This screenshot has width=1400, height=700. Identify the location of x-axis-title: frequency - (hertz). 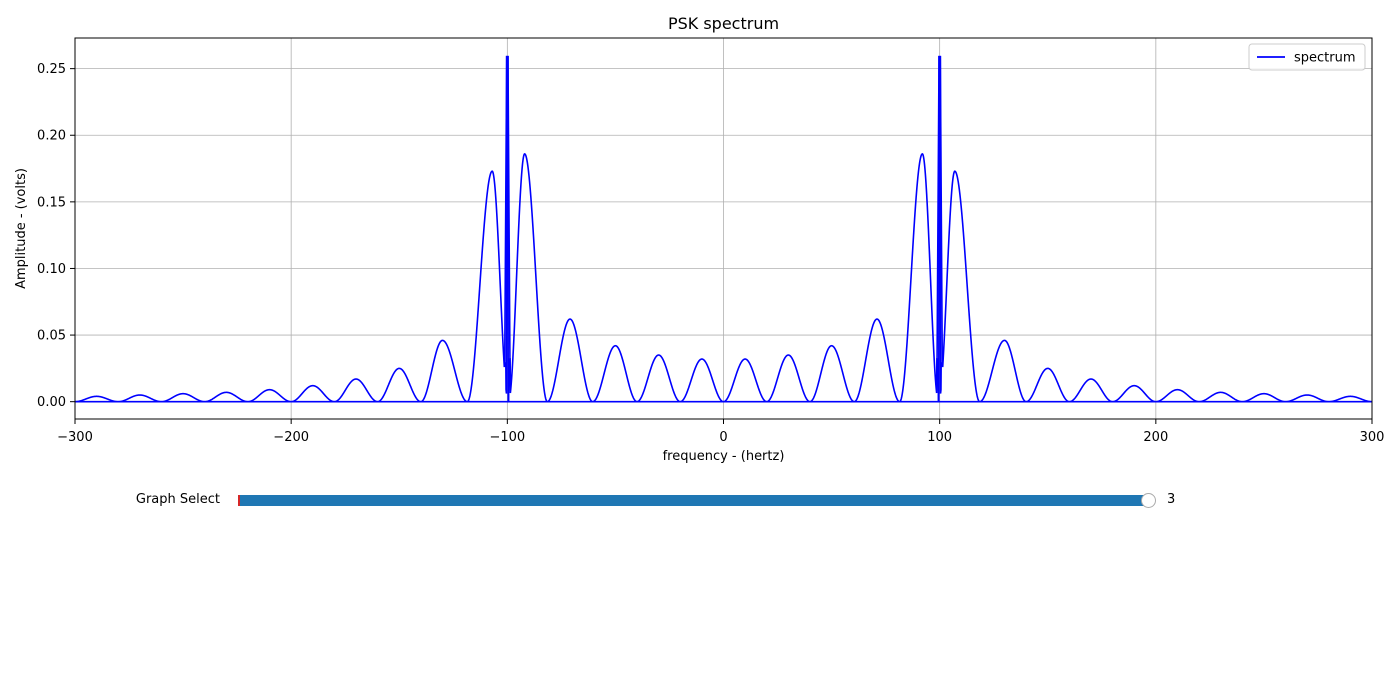
(724, 456).